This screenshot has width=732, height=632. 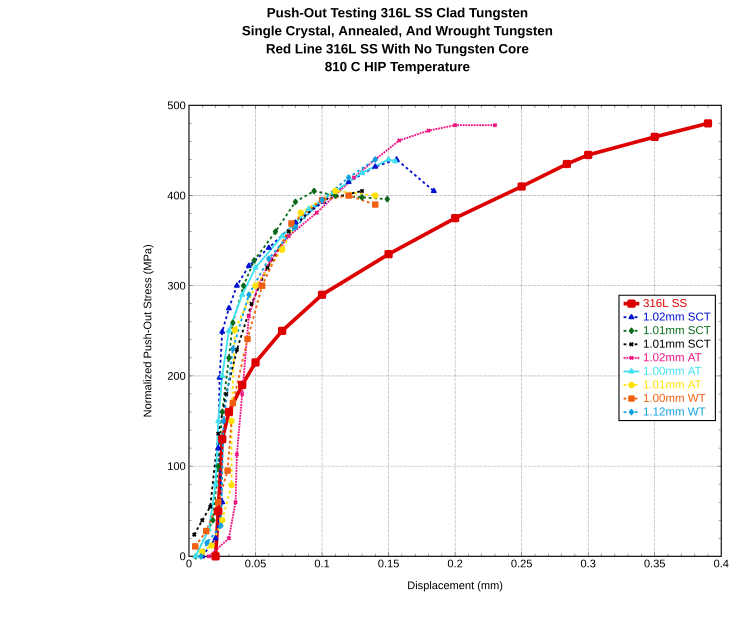 What do you see at coordinates (255, 564) in the screenshot?
I see `x-tick-label: 0.05` at bounding box center [255, 564].